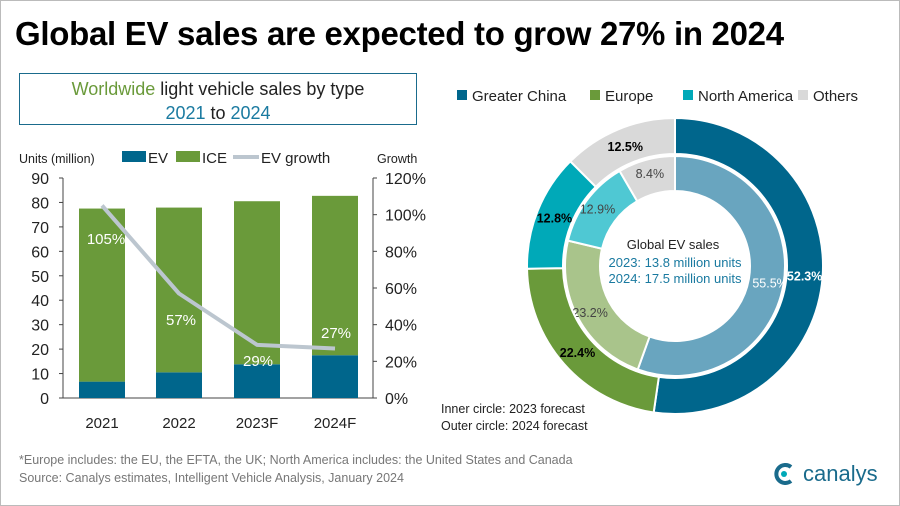 This screenshot has width=900, height=506. Describe the element at coordinates (589, 313) in the screenshot. I see `donut-data-label: 23.2%` at that location.